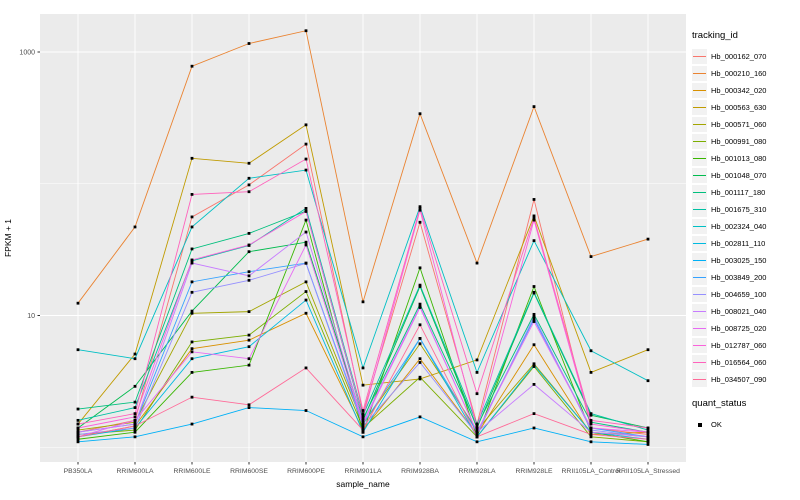 This screenshot has width=800, height=500. What do you see at coordinates (191, 471) in the screenshot?
I see `x-tick-label: RRIM600LE` at bounding box center [191, 471].